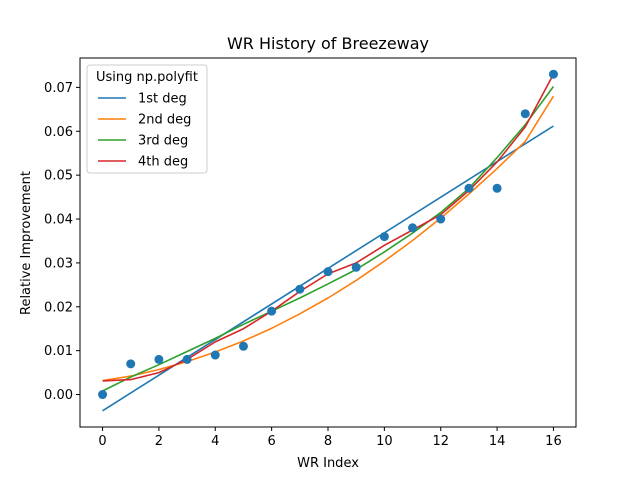  I want to click on y-tick-label: 0.01, so click(58, 351).